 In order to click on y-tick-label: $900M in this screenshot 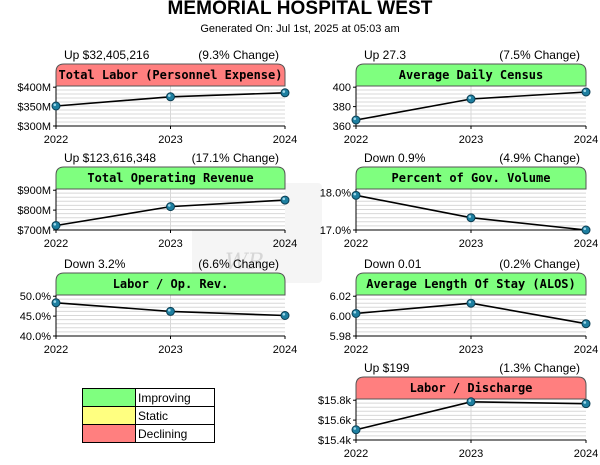, I will do `click(34, 191)`.